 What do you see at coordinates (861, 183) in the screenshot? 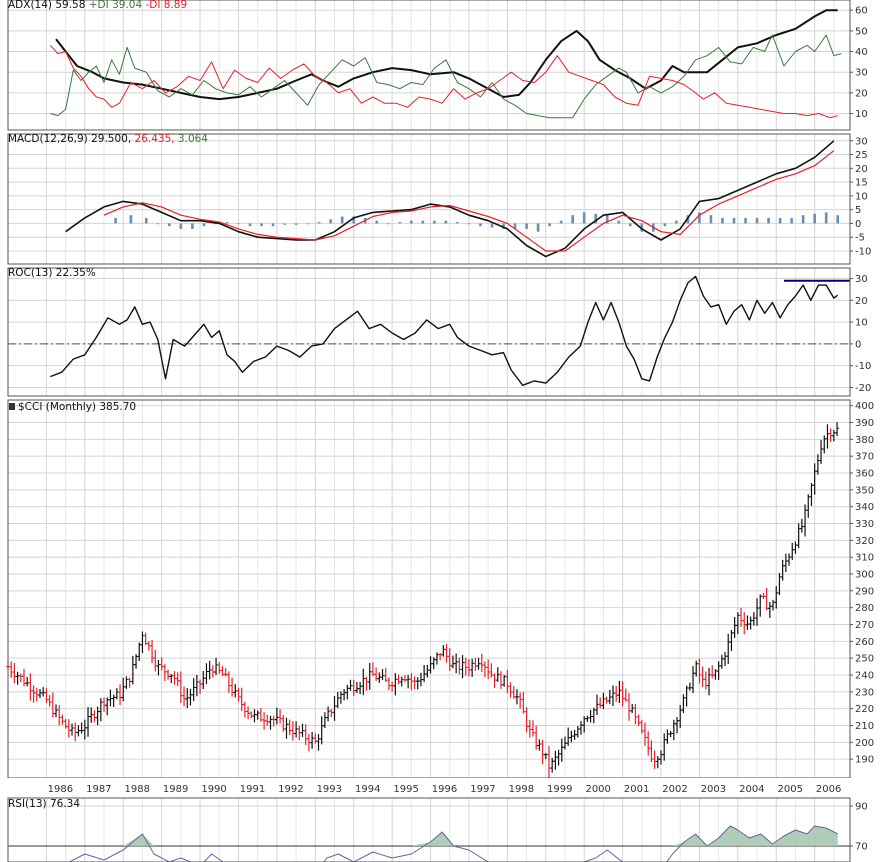
I see `y-tick-label: 15` at bounding box center [861, 183].